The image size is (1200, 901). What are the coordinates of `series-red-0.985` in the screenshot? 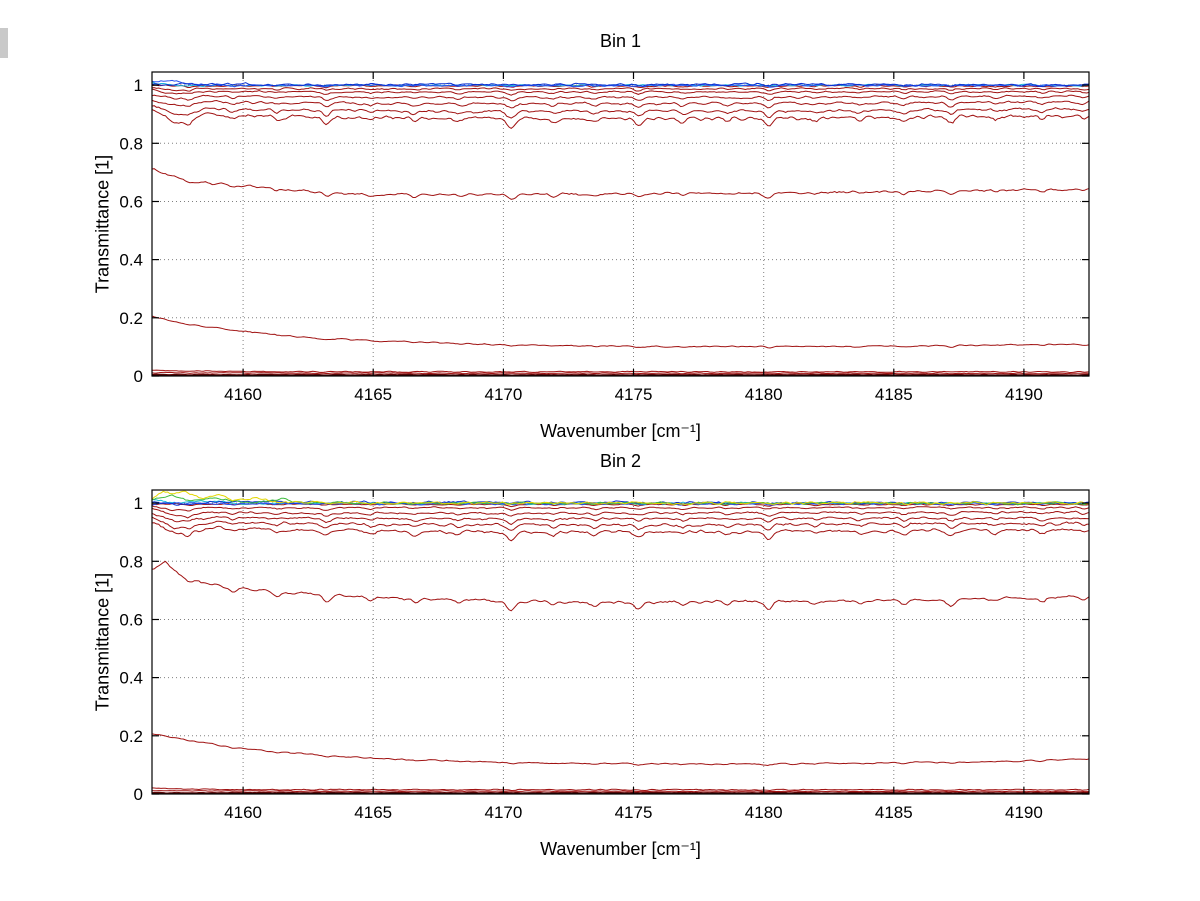 It's located at (620, 508).